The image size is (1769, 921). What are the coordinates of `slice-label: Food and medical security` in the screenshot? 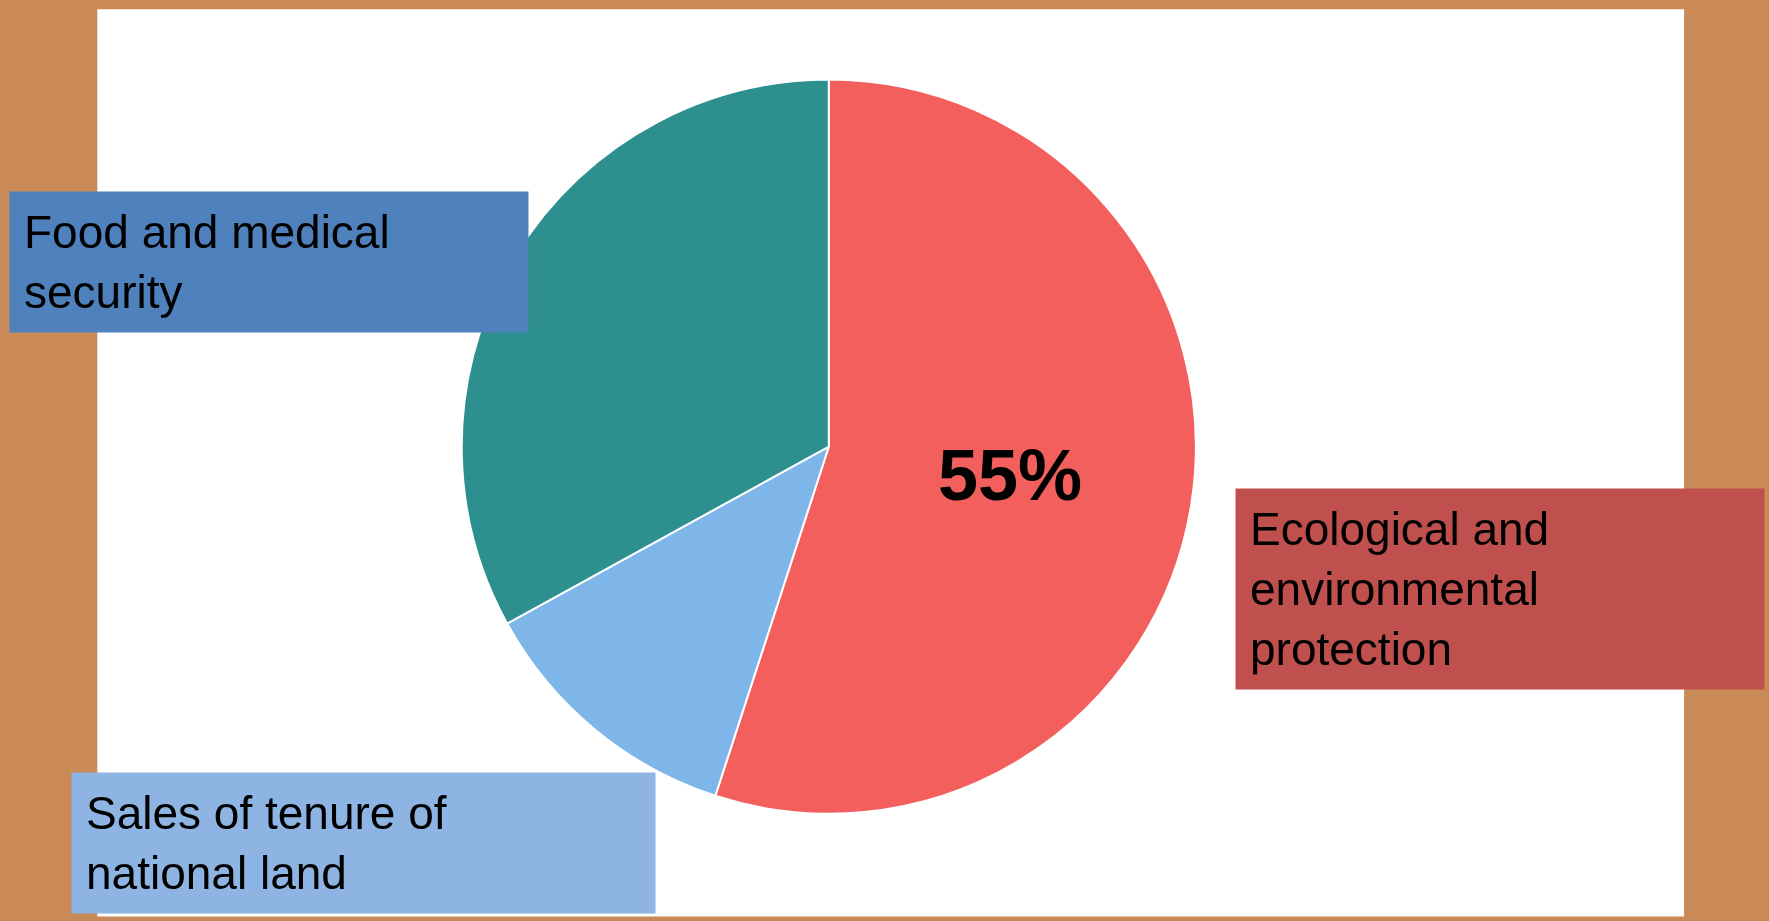 It's located at (207, 262).